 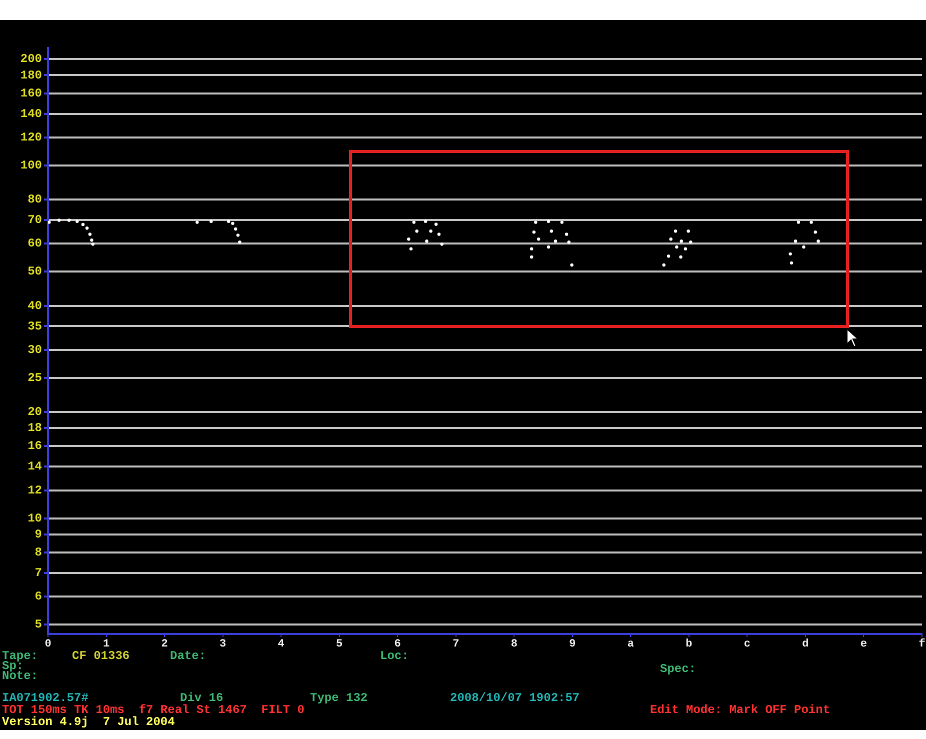 I want to click on text: 2008/10/07 1902:57, so click(x=515, y=698).